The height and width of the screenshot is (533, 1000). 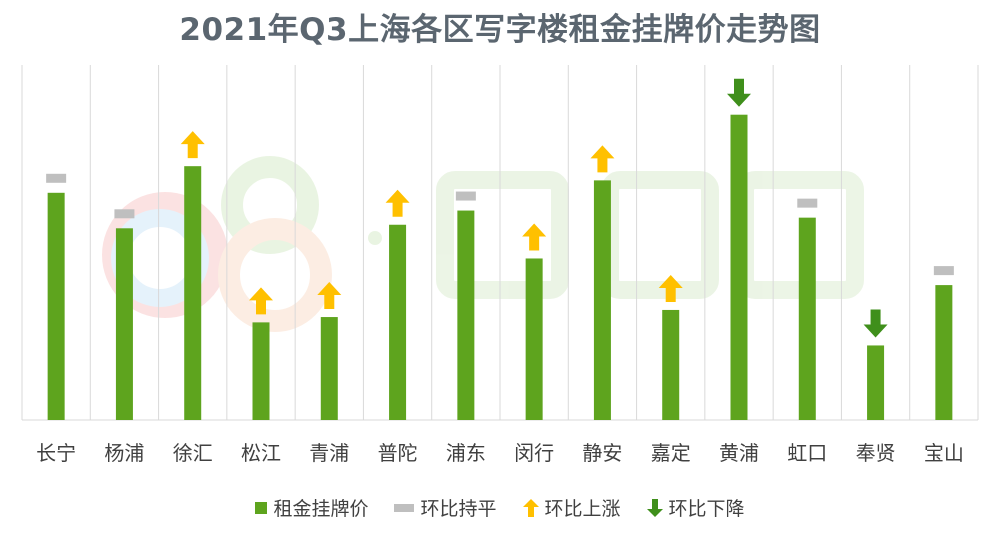 I want to click on x-tick-label: 黄浦, so click(x=739, y=453).